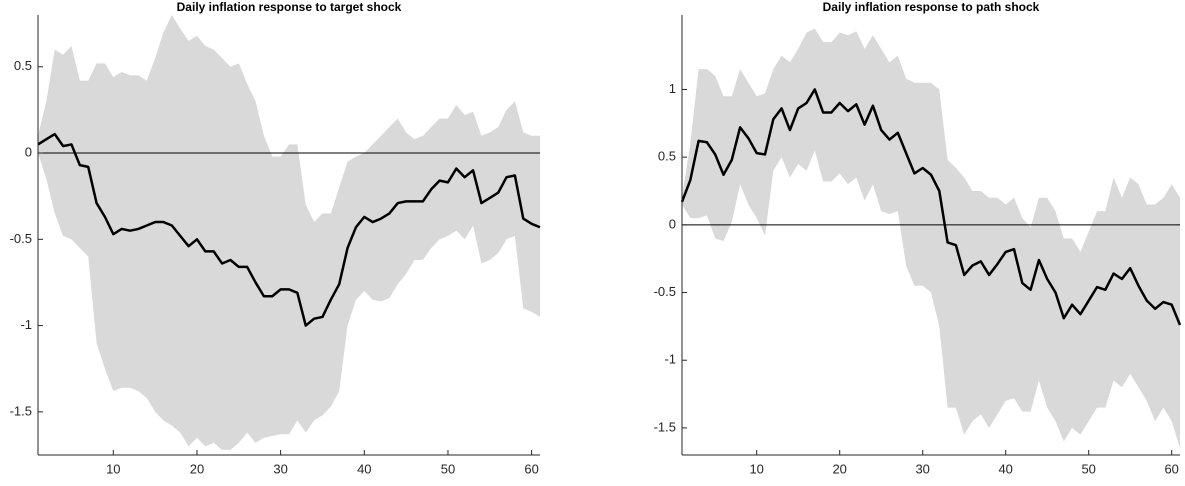  What do you see at coordinates (931, 7) in the screenshot?
I see `chart-title: Daily inflation response to path shock` at bounding box center [931, 7].